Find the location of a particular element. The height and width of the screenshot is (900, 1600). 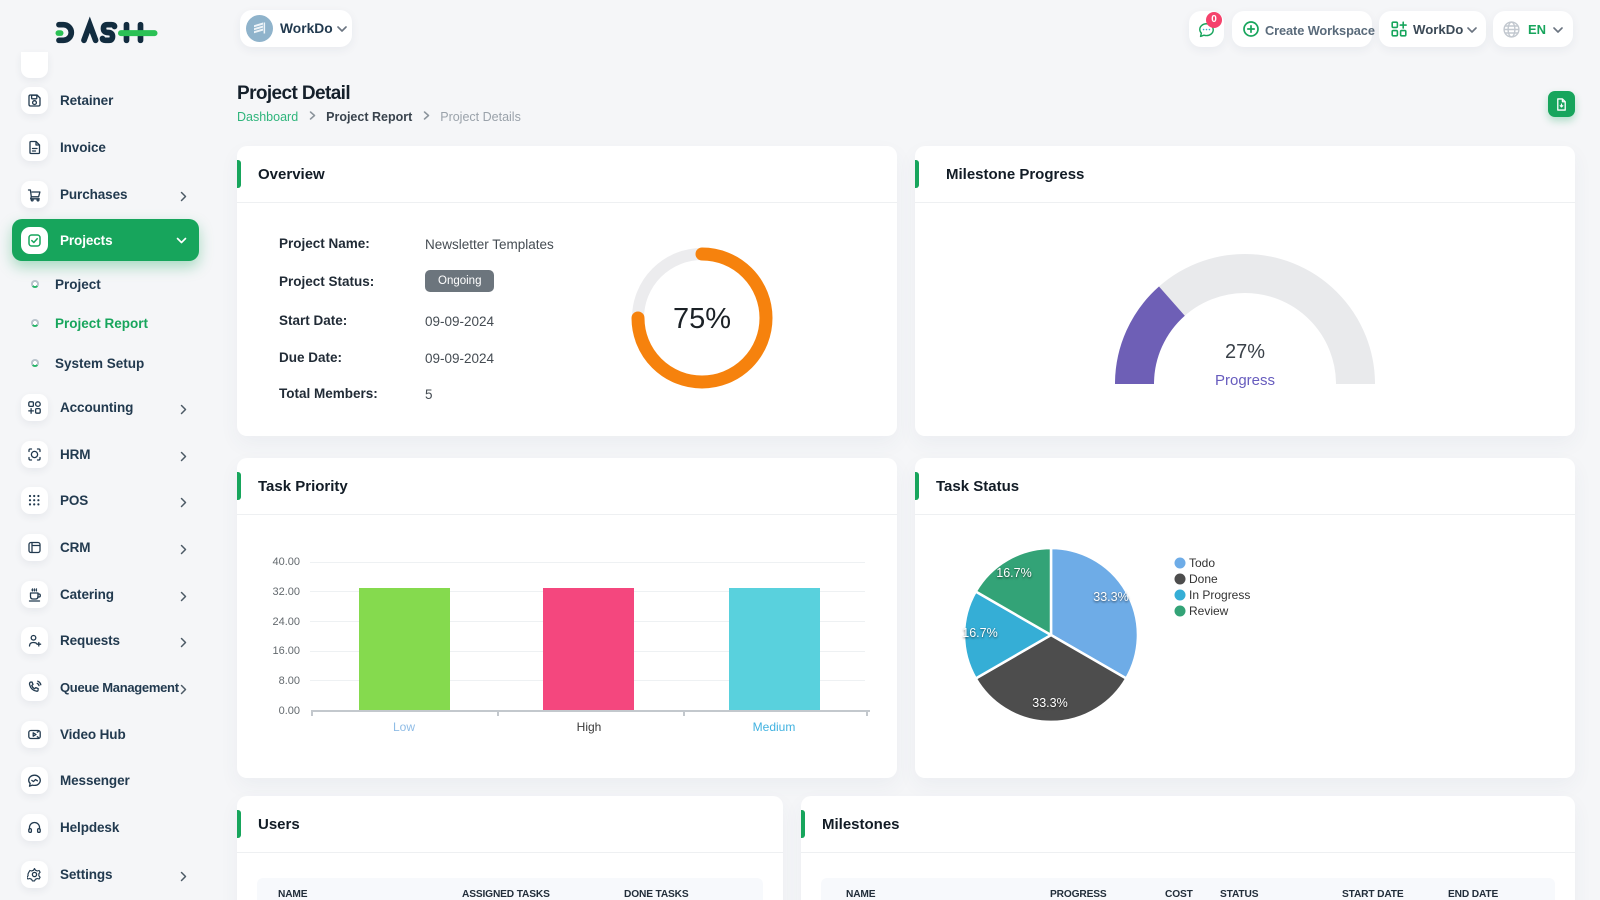

svg-text: Review is located at coordinates (1209, 611).